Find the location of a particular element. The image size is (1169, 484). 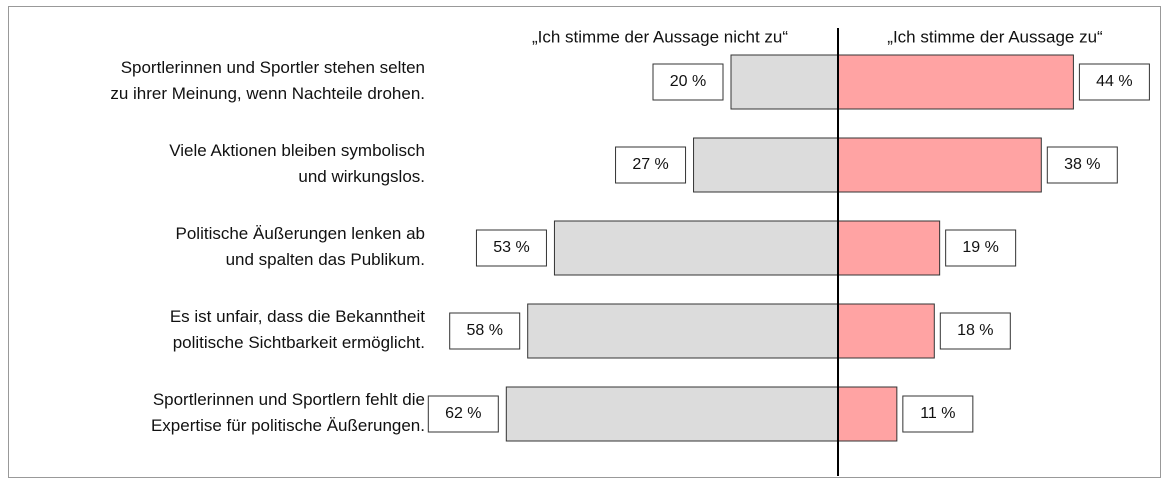

value-label: 62 % is located at coordinates (463, 413).